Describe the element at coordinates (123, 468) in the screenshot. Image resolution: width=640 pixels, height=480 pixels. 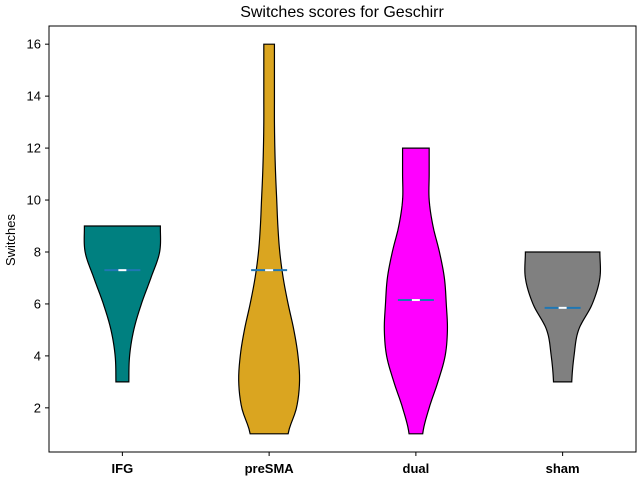
I see `x-tick-label: IFG` at that location.